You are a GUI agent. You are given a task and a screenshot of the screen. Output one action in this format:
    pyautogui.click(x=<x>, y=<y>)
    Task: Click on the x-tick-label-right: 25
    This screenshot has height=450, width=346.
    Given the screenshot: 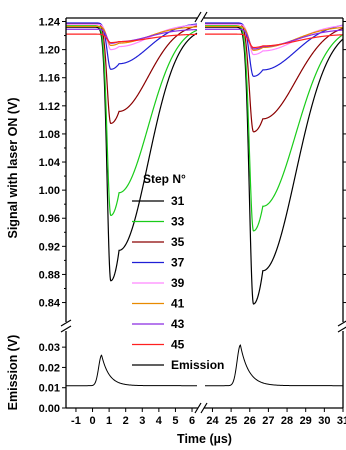 What is the action you would take?
    pyautogui.click(x=231, y=421)
    